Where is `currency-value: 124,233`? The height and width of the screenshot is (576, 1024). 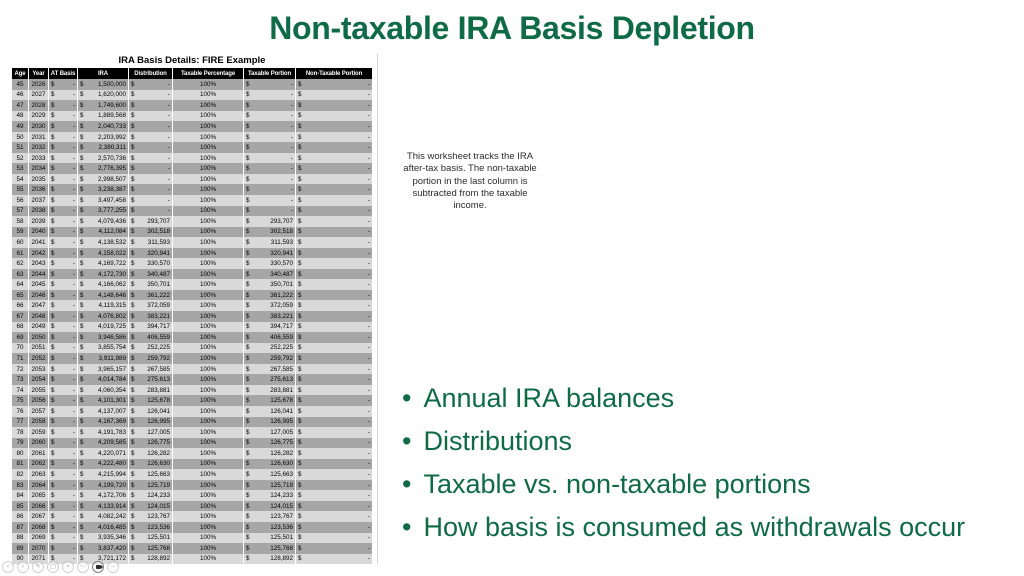
currency-value: 124,233 is located at coordinates (281, 496).